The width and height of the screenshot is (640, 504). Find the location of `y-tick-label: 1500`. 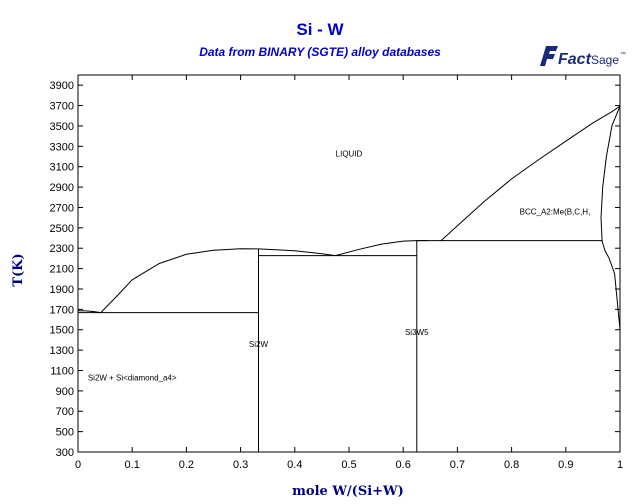

y-tick-label: 1500 is located at coordinates (62, 331).